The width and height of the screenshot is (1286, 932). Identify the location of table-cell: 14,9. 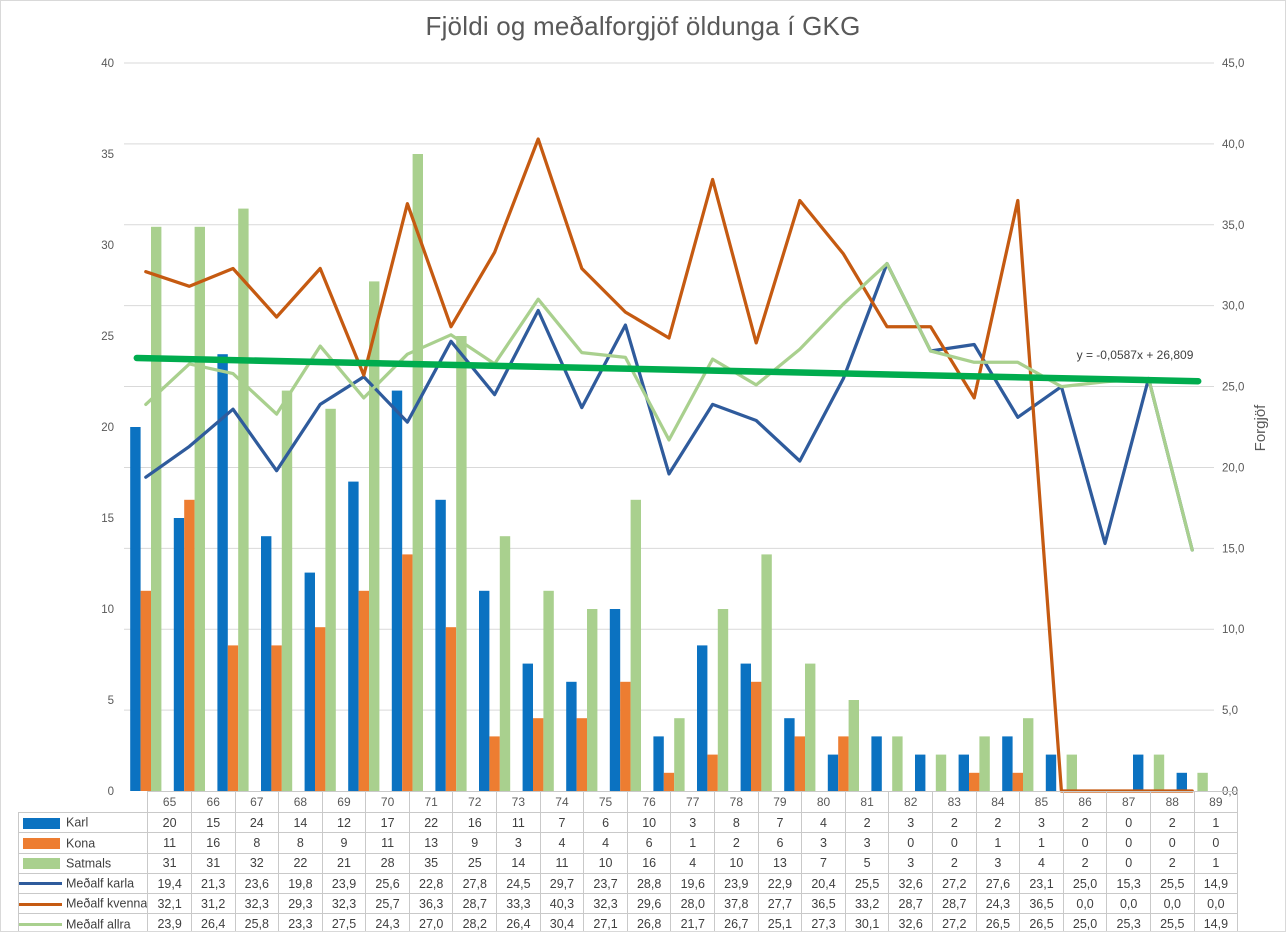
(1216, 922).